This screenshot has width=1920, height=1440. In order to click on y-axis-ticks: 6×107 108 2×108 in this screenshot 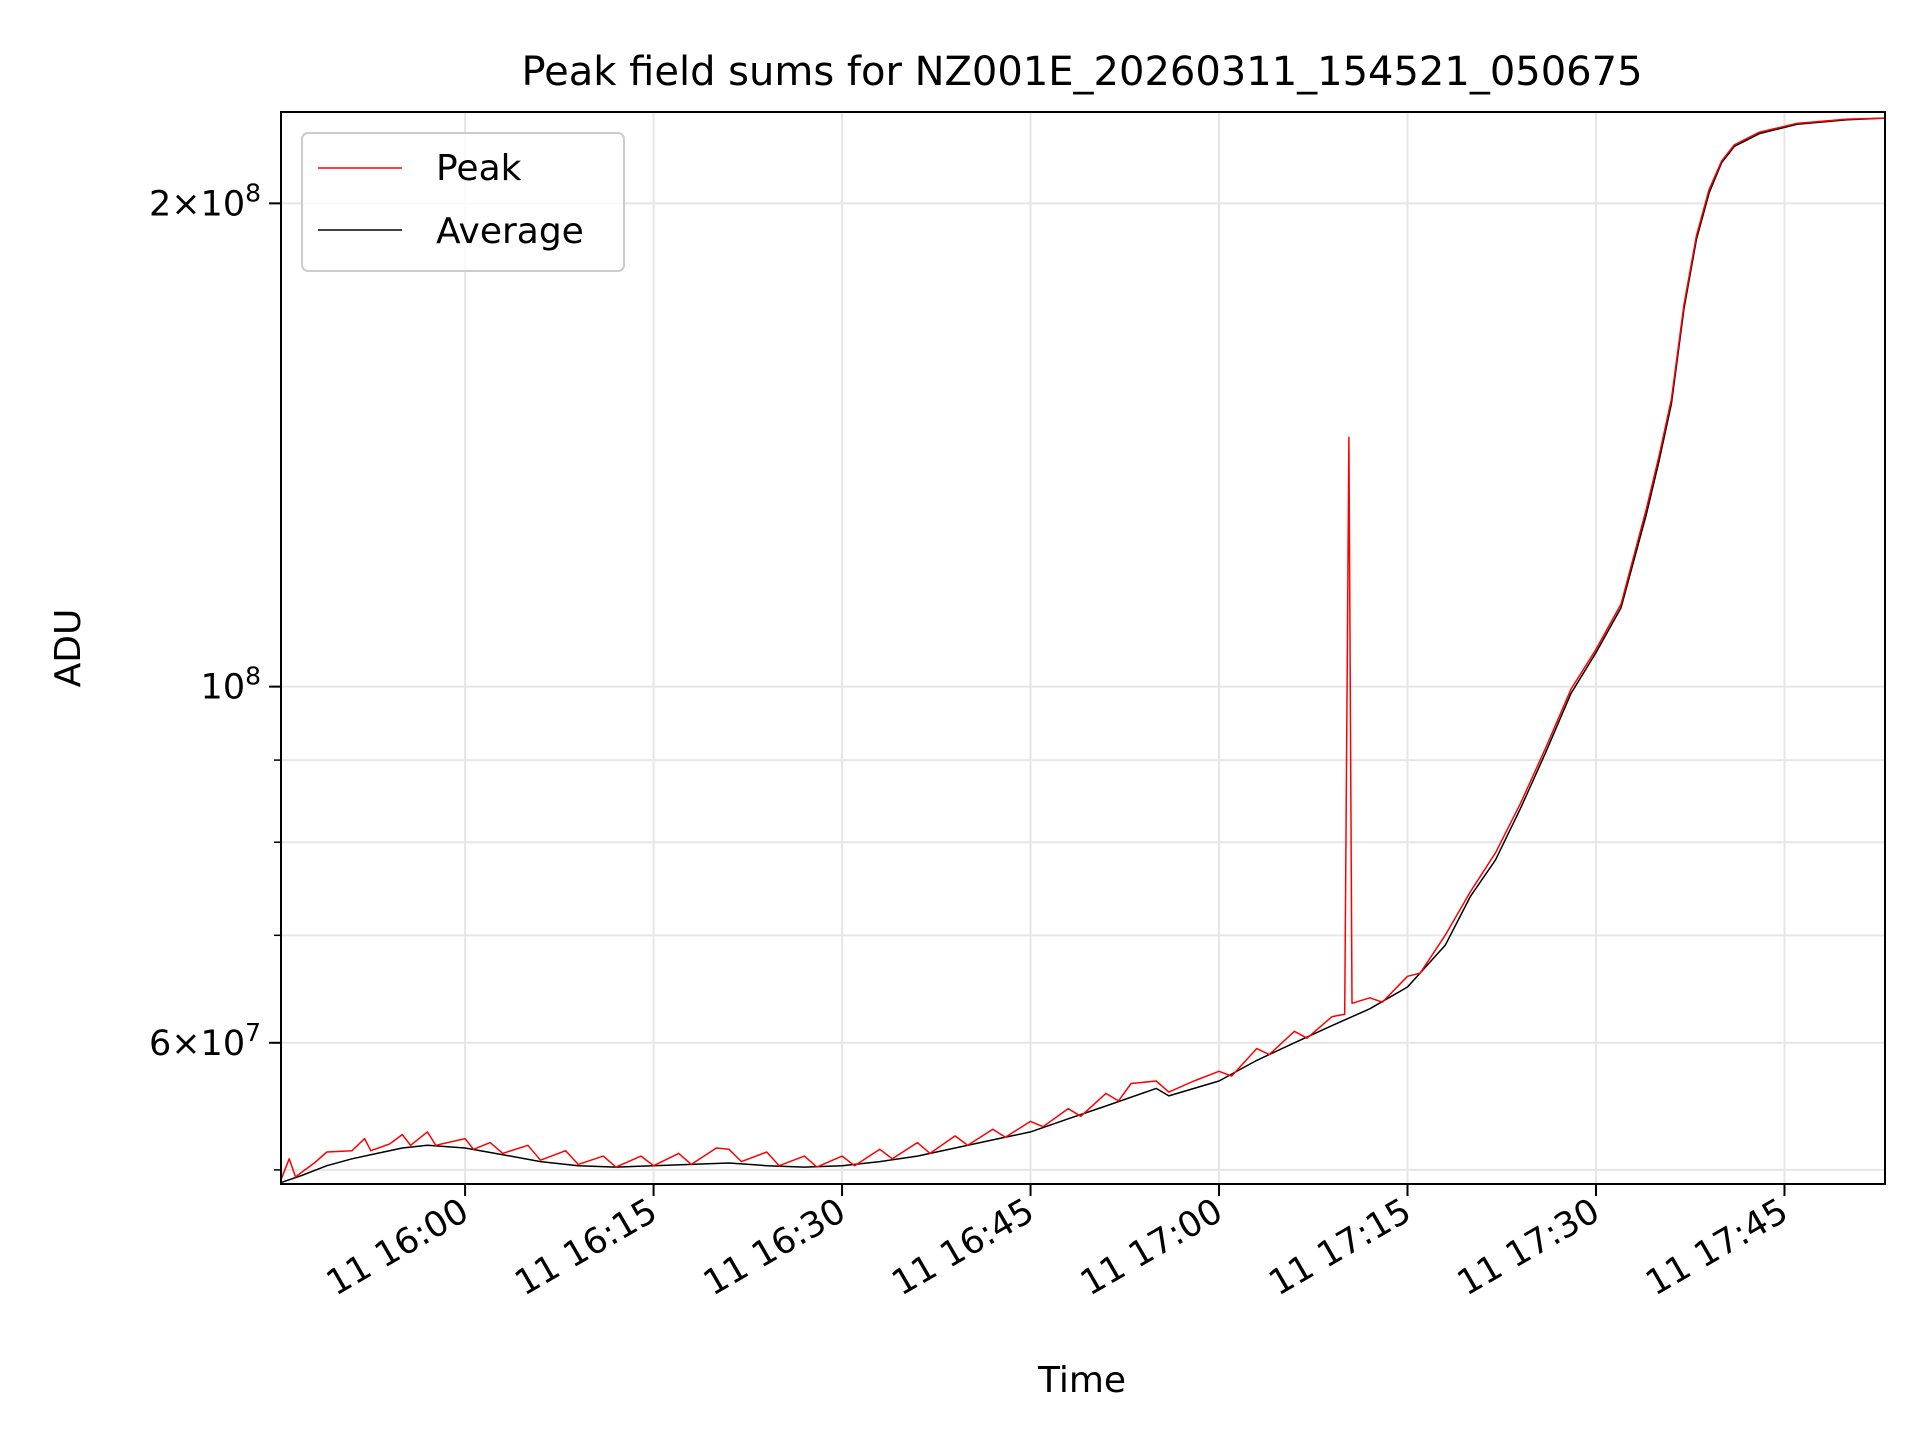, I will do `click(215, 674)`.